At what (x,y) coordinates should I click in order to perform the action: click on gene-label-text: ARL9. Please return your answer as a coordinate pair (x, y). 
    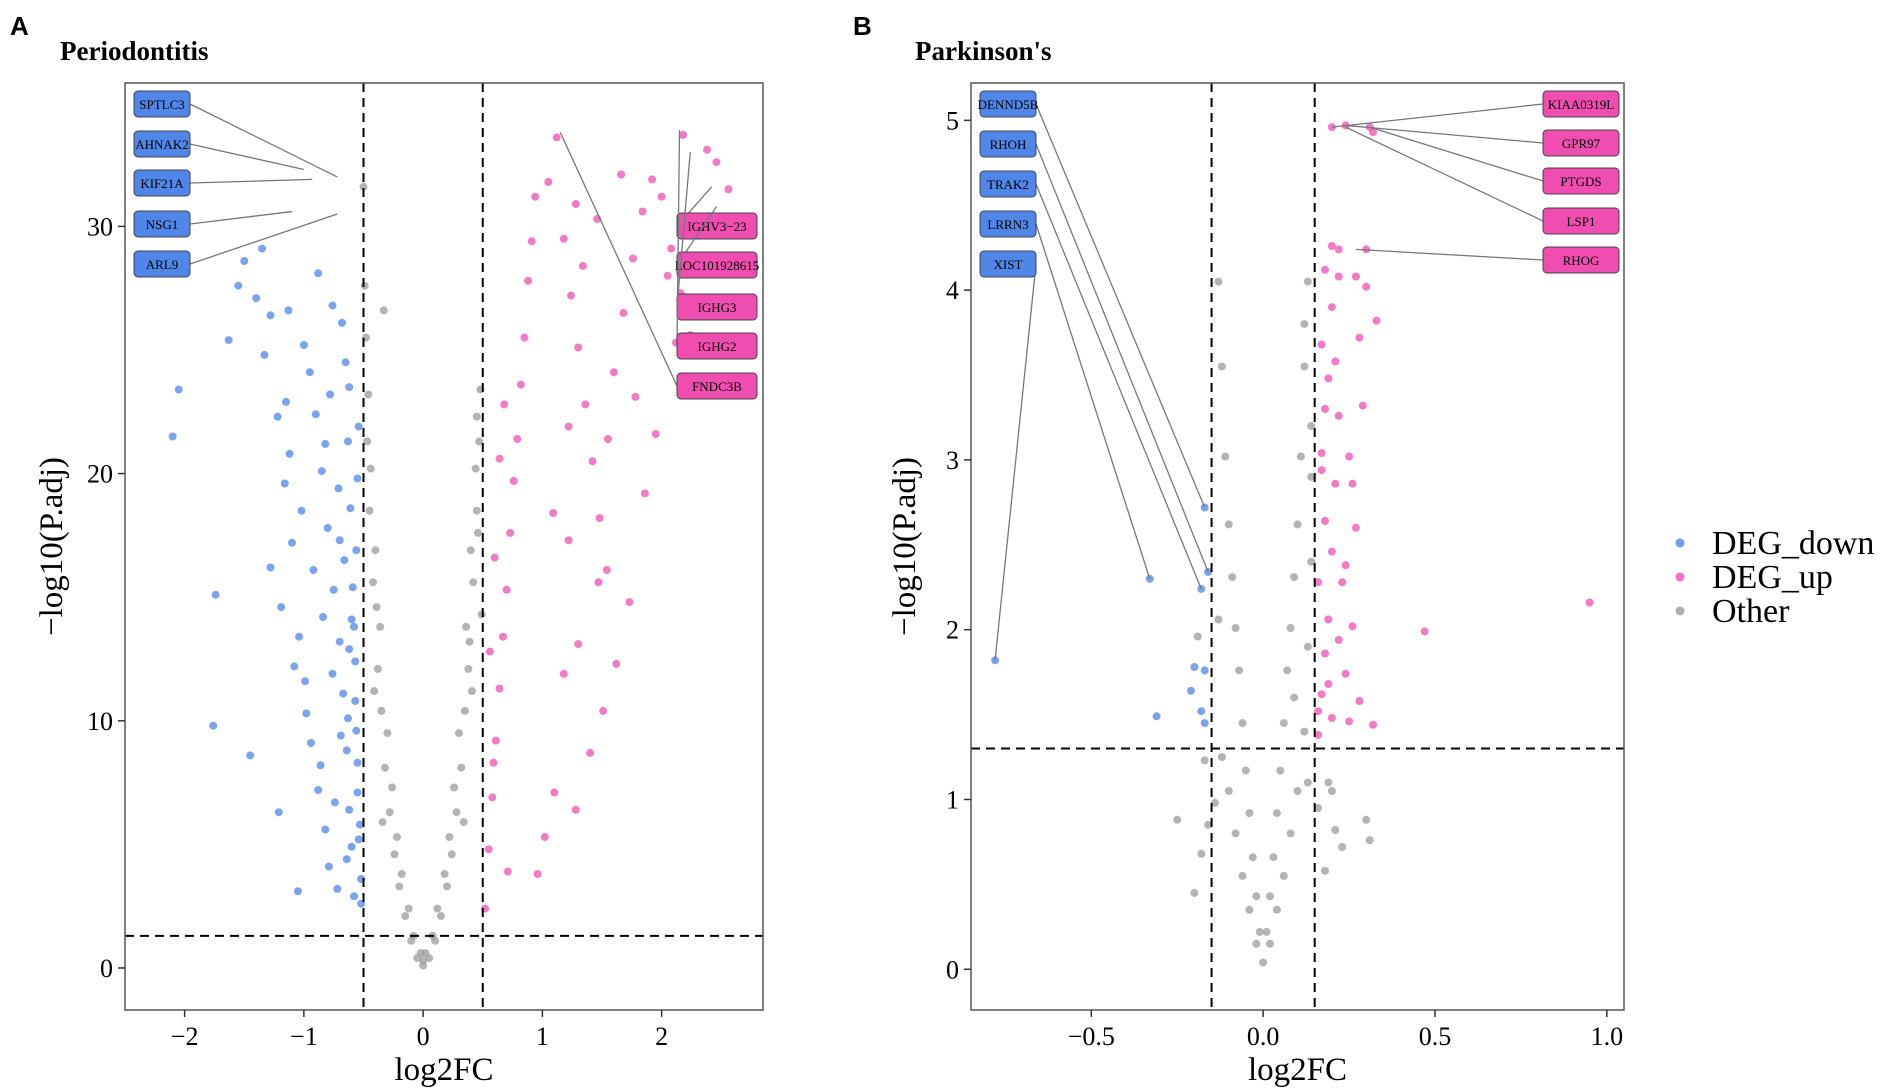
    Looking at the image, I should click on (162, 264).